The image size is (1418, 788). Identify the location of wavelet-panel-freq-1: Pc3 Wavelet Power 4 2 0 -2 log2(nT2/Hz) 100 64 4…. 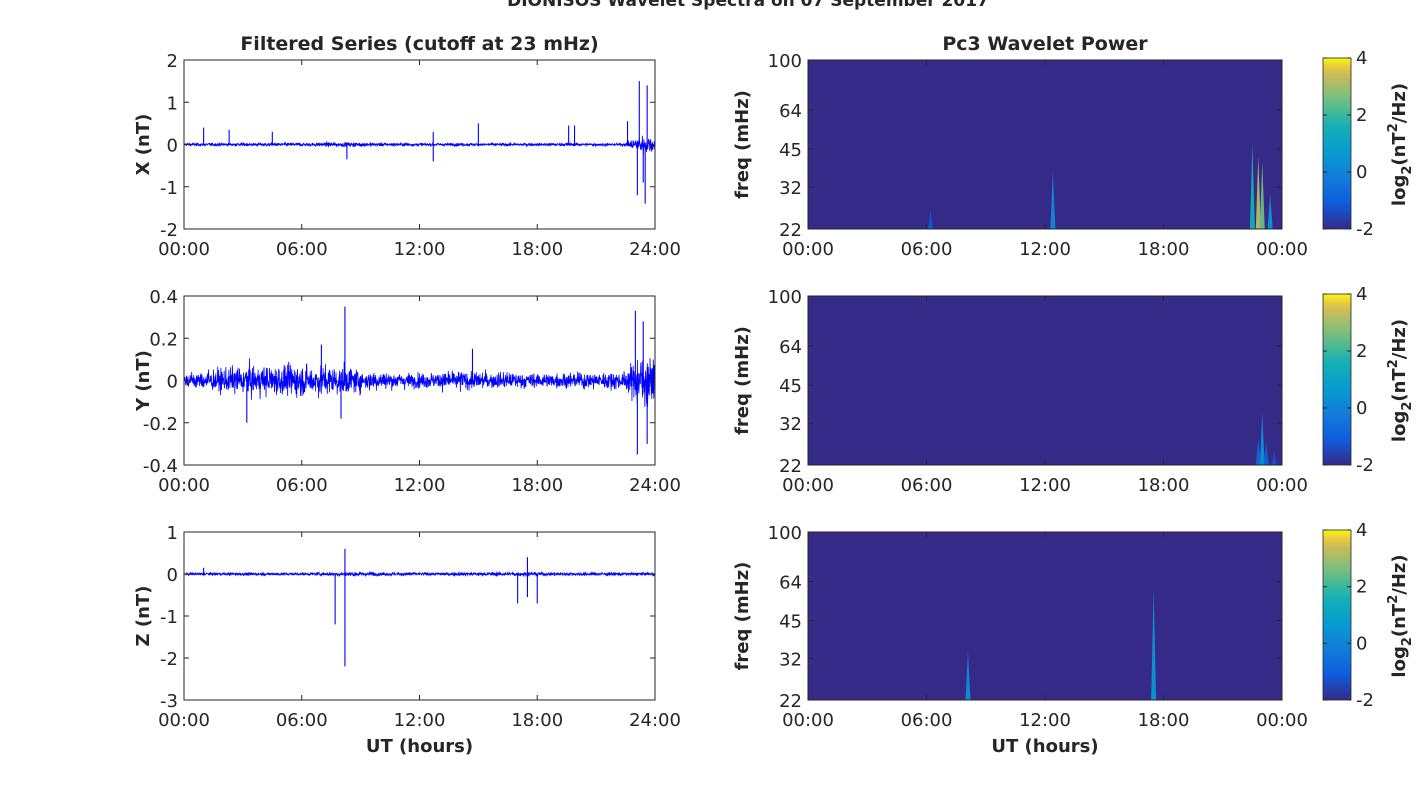
(1073, 146).